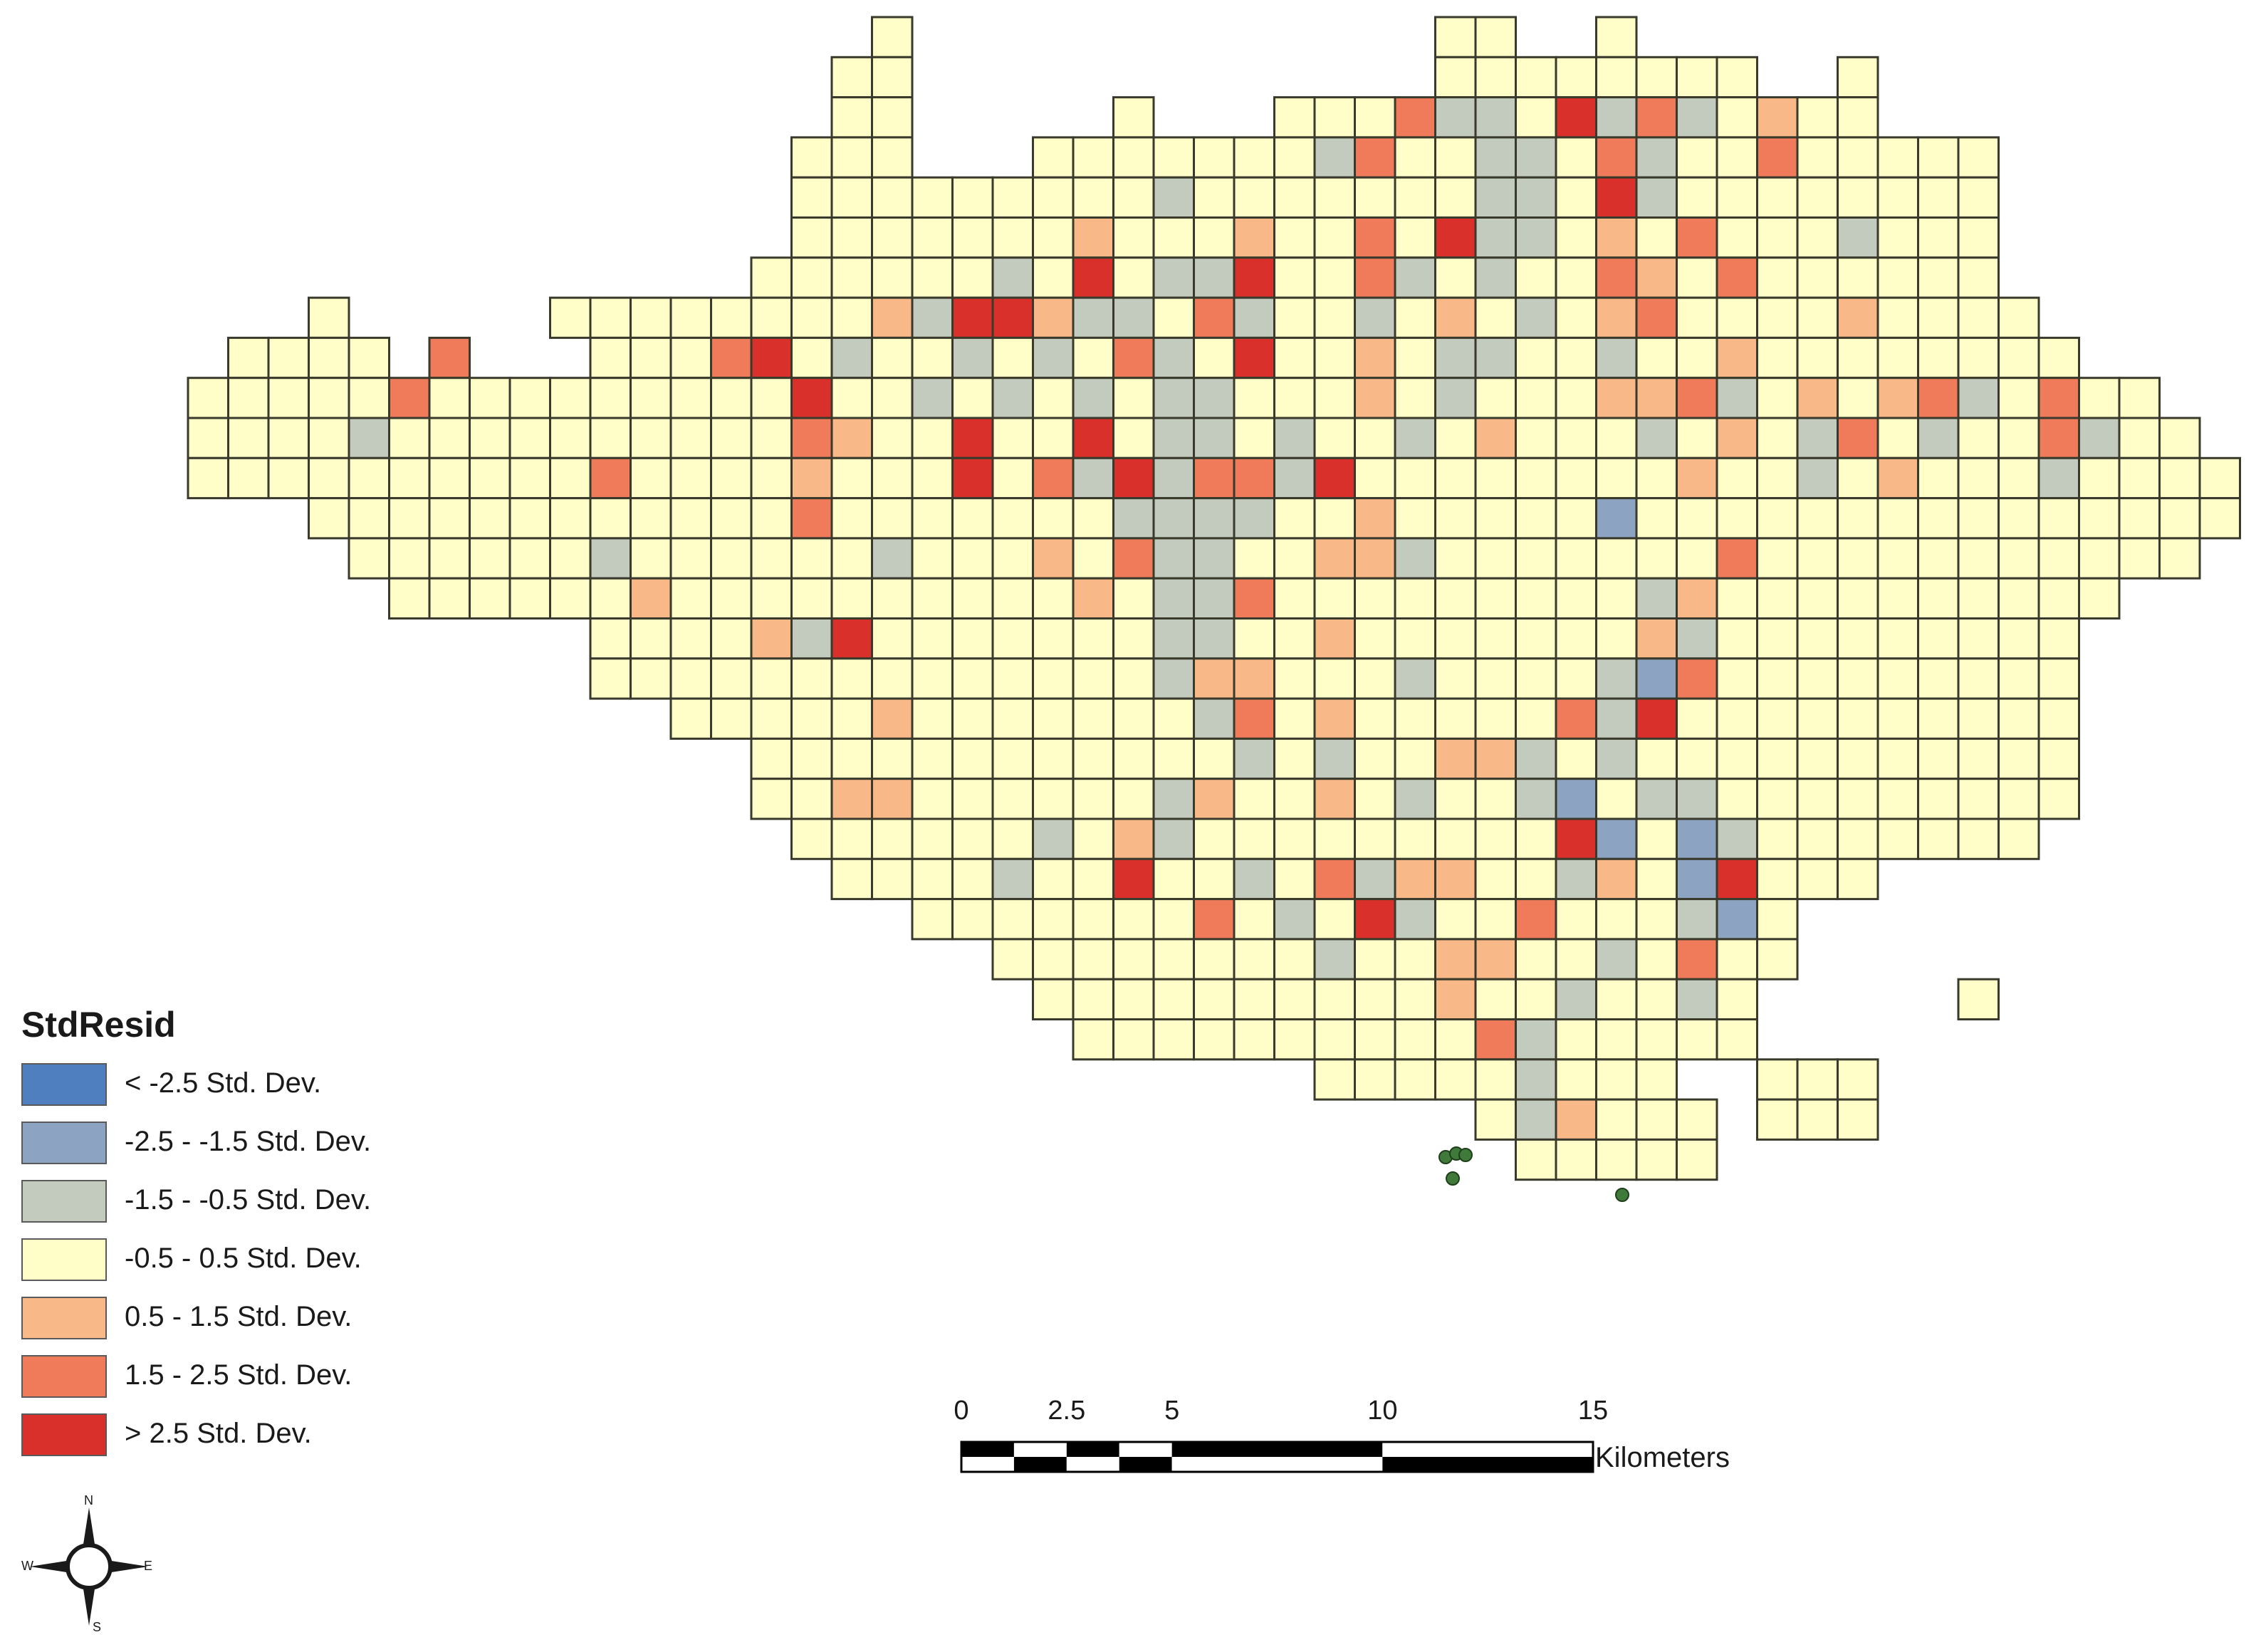 Image resolution: width=2256 pixels, height=1652 pixels. Describe the element at coordinates (218, 1433) in the screenshot. I see `legend-label: > 2.5 Std. Dev.` at that location.